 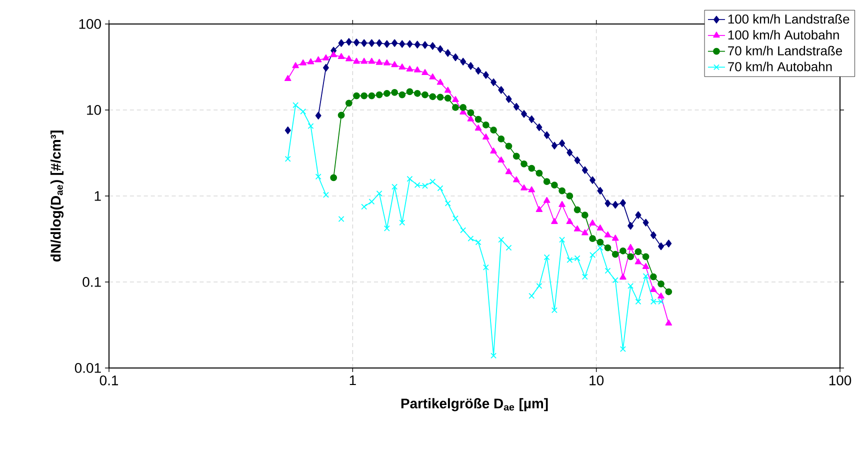 What do you see at coordinates (87, 368) in the screenshot?
I see `y-tick-label: 0.01` at bounding box center [87, 368].